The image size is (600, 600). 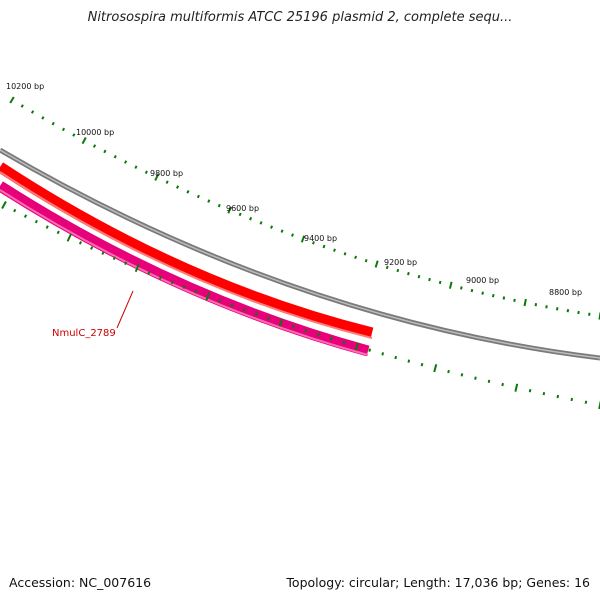 I want to click on tick-label-10200: 10200 bp, so click(x=25, y=86).